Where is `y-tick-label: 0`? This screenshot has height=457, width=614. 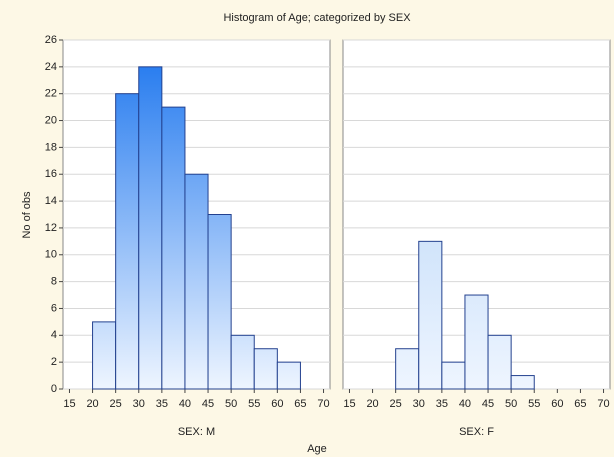
y-tick-label: 0 is located at coordinates (54, 389).